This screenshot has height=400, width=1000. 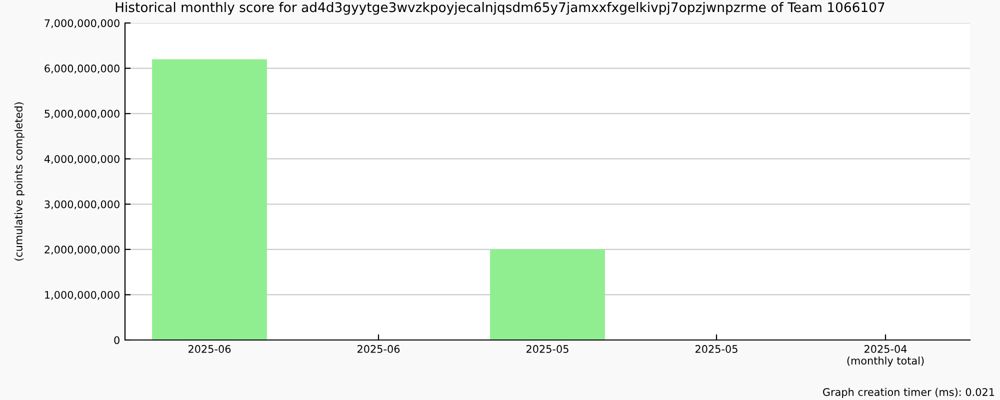 What do you see at coordinates (117, 340) in the screenshot?
I see `y-tick-label: 0` at bounding box center [117, 340].